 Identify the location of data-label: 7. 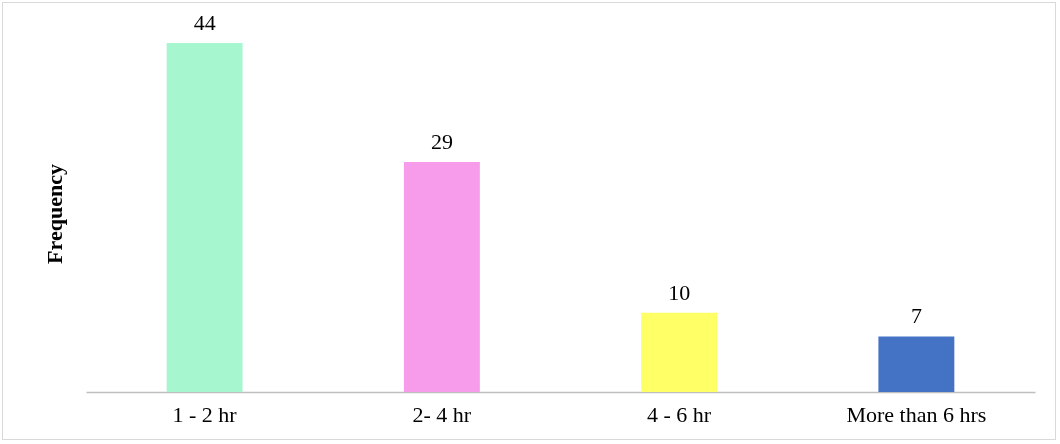
(916, 316).